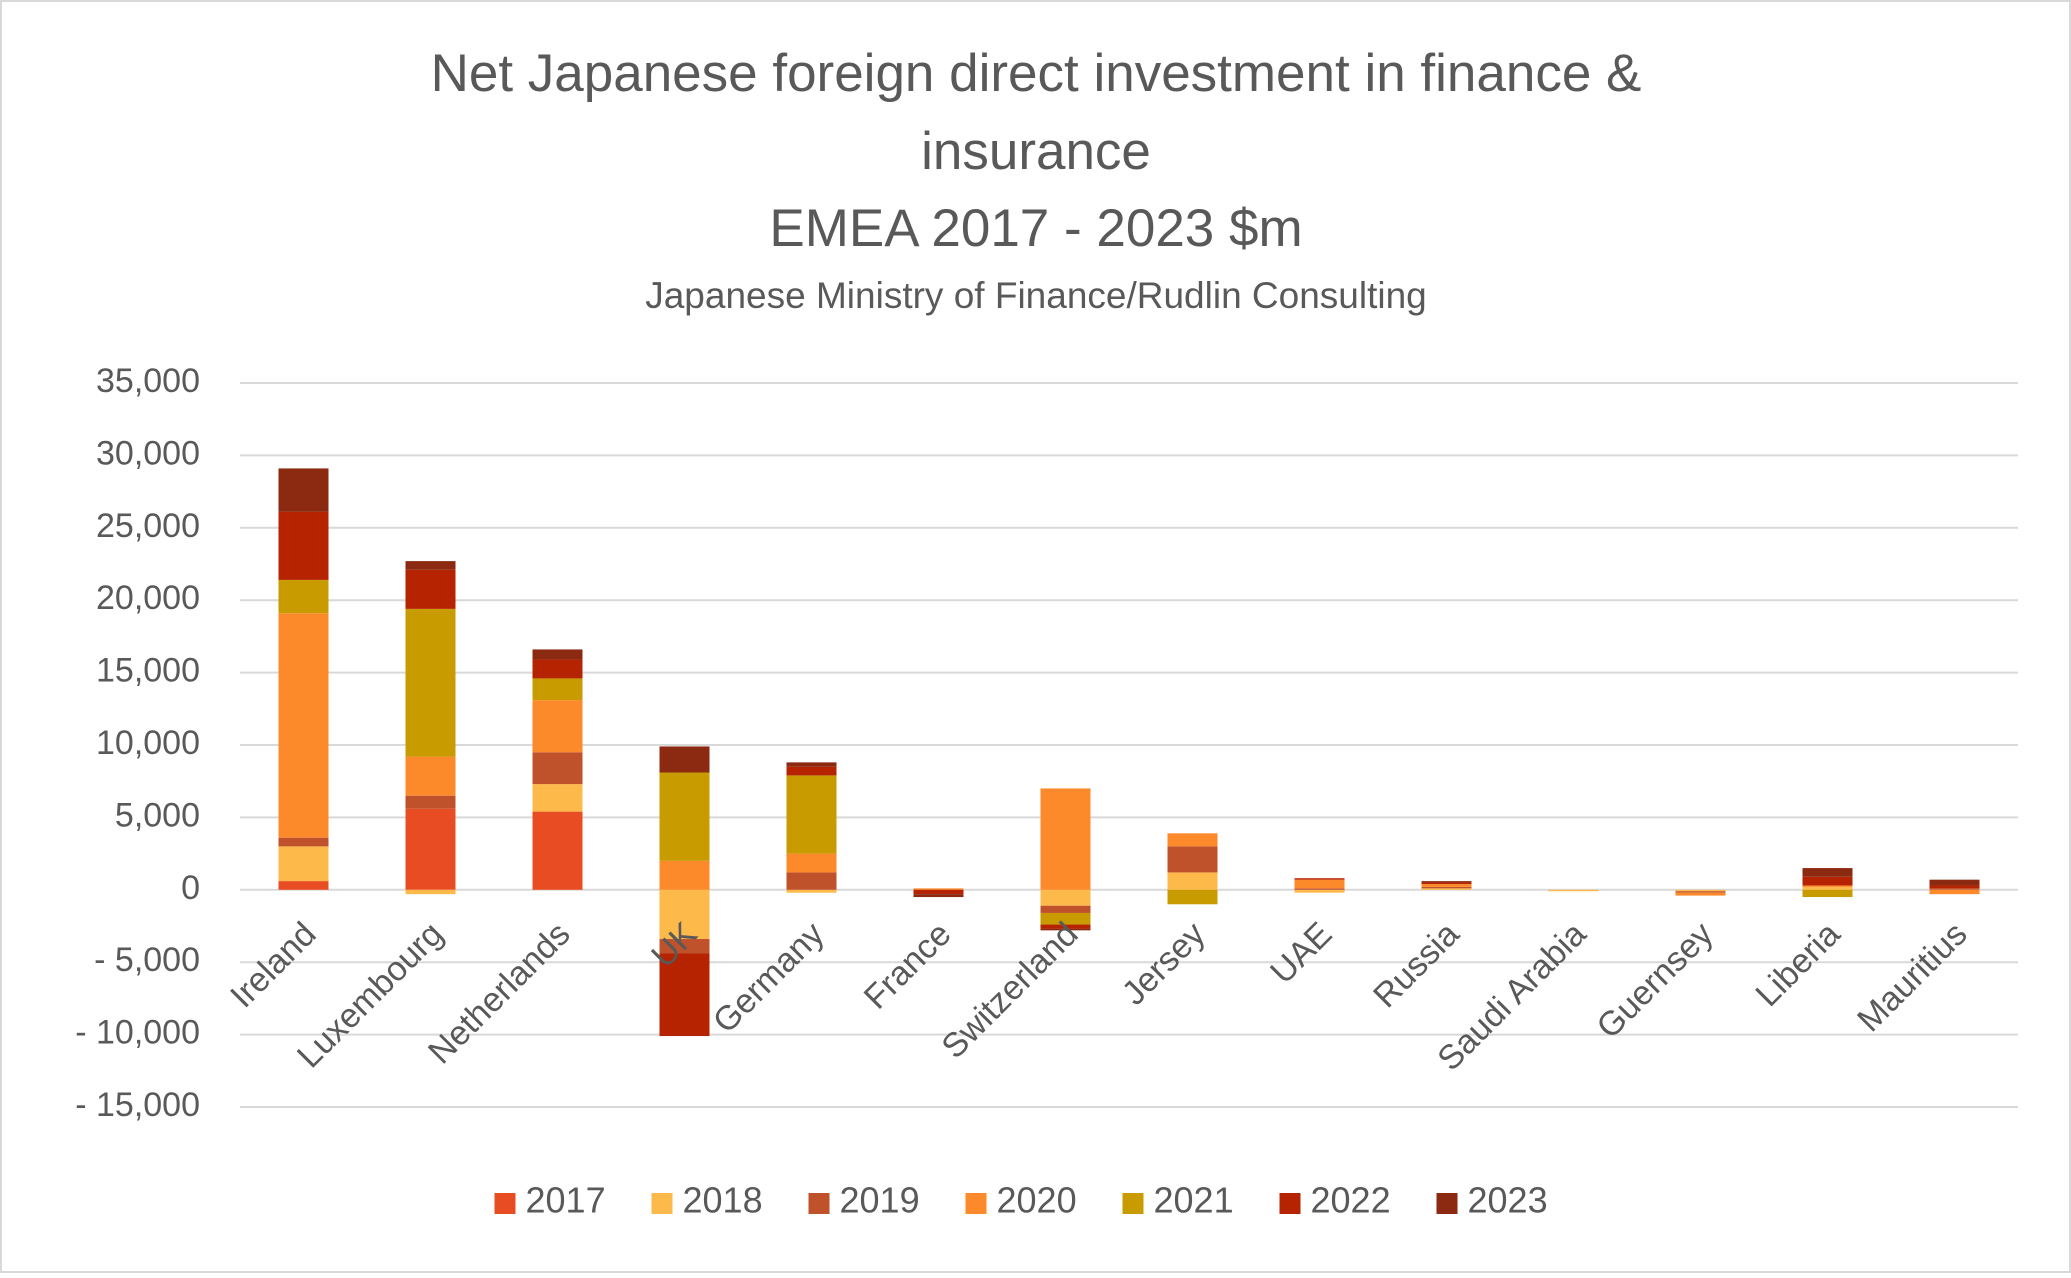 Image resolution: width=2071 pixels, height=1278 pixels. Describe the element at coordinates (148, 453) in the screenshot. I see `y-tick-label: 30,000` at that location.